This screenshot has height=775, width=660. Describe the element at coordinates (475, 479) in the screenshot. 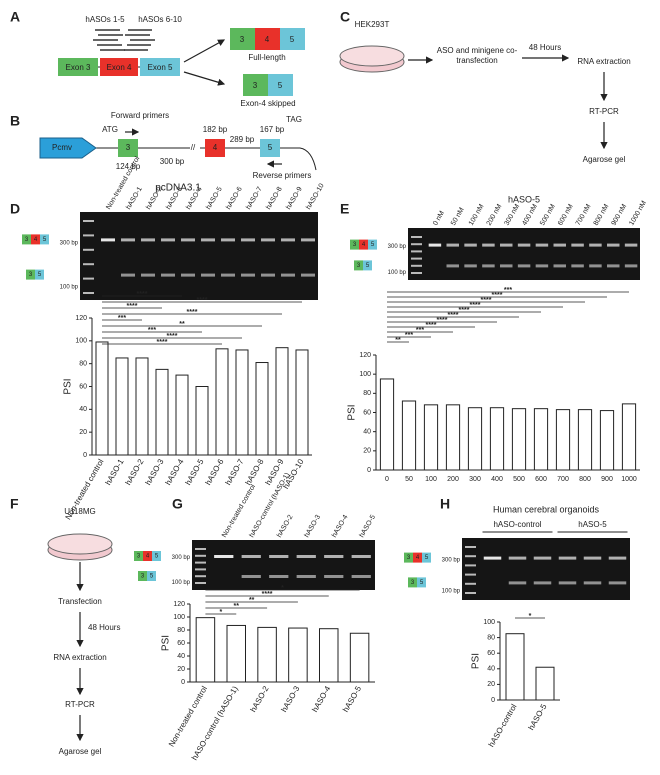

I see `x-tick-label: 300` at that location.